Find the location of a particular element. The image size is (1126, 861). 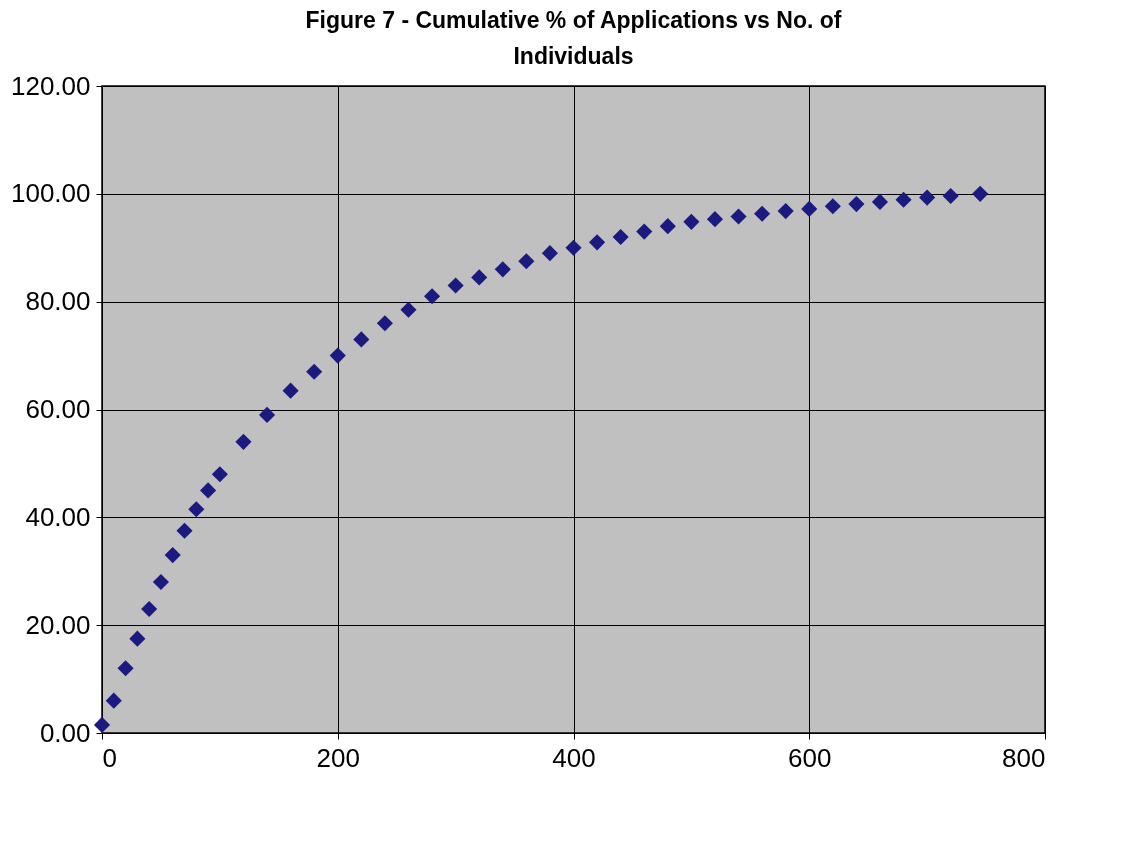

x-tick-label: 800 is located at coordinates (1024, 757).